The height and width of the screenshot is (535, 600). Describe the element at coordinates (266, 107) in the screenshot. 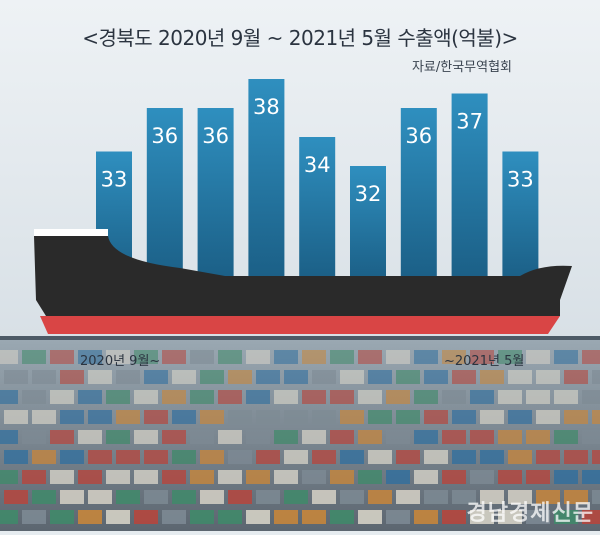

I see `bar-value-label: 38` at that location.